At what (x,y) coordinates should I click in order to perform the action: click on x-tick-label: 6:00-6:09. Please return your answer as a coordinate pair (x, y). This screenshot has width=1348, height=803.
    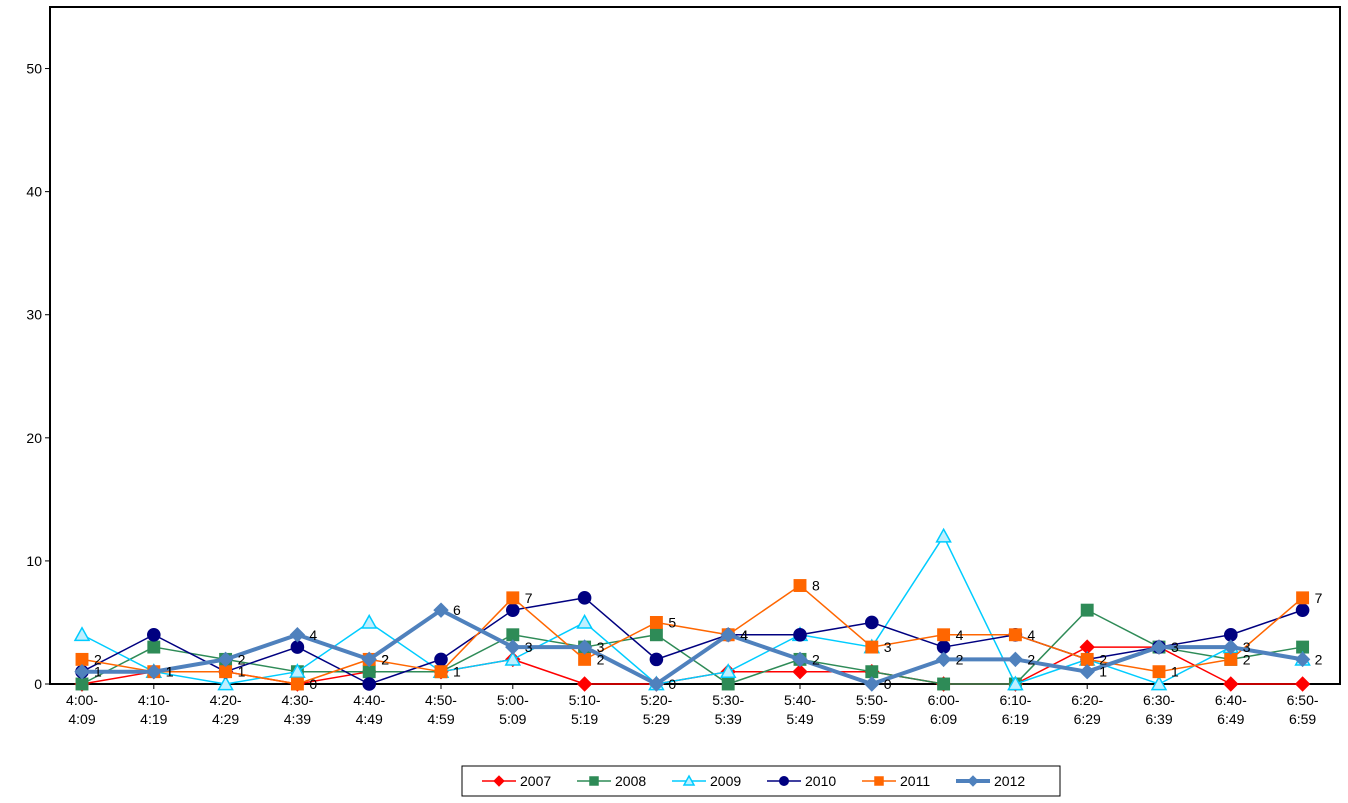
    Looking at the image, I should click on (944, 709).